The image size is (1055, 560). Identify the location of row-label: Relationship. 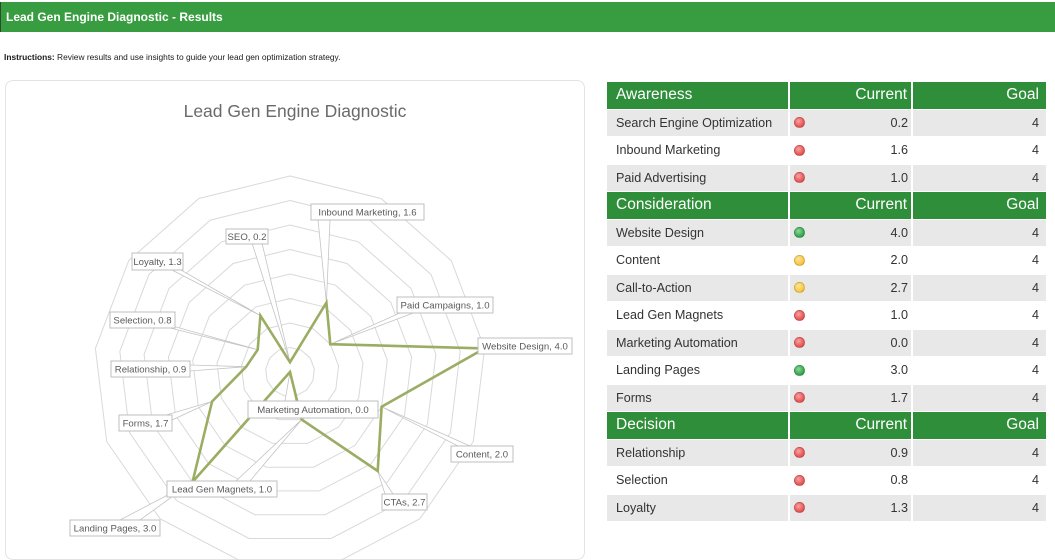
(698, 453).